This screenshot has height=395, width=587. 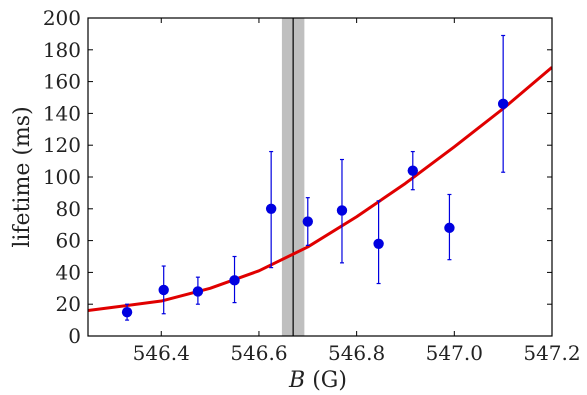 I want to click on x-axis-label-variable: B, so click(x=296, y=380).